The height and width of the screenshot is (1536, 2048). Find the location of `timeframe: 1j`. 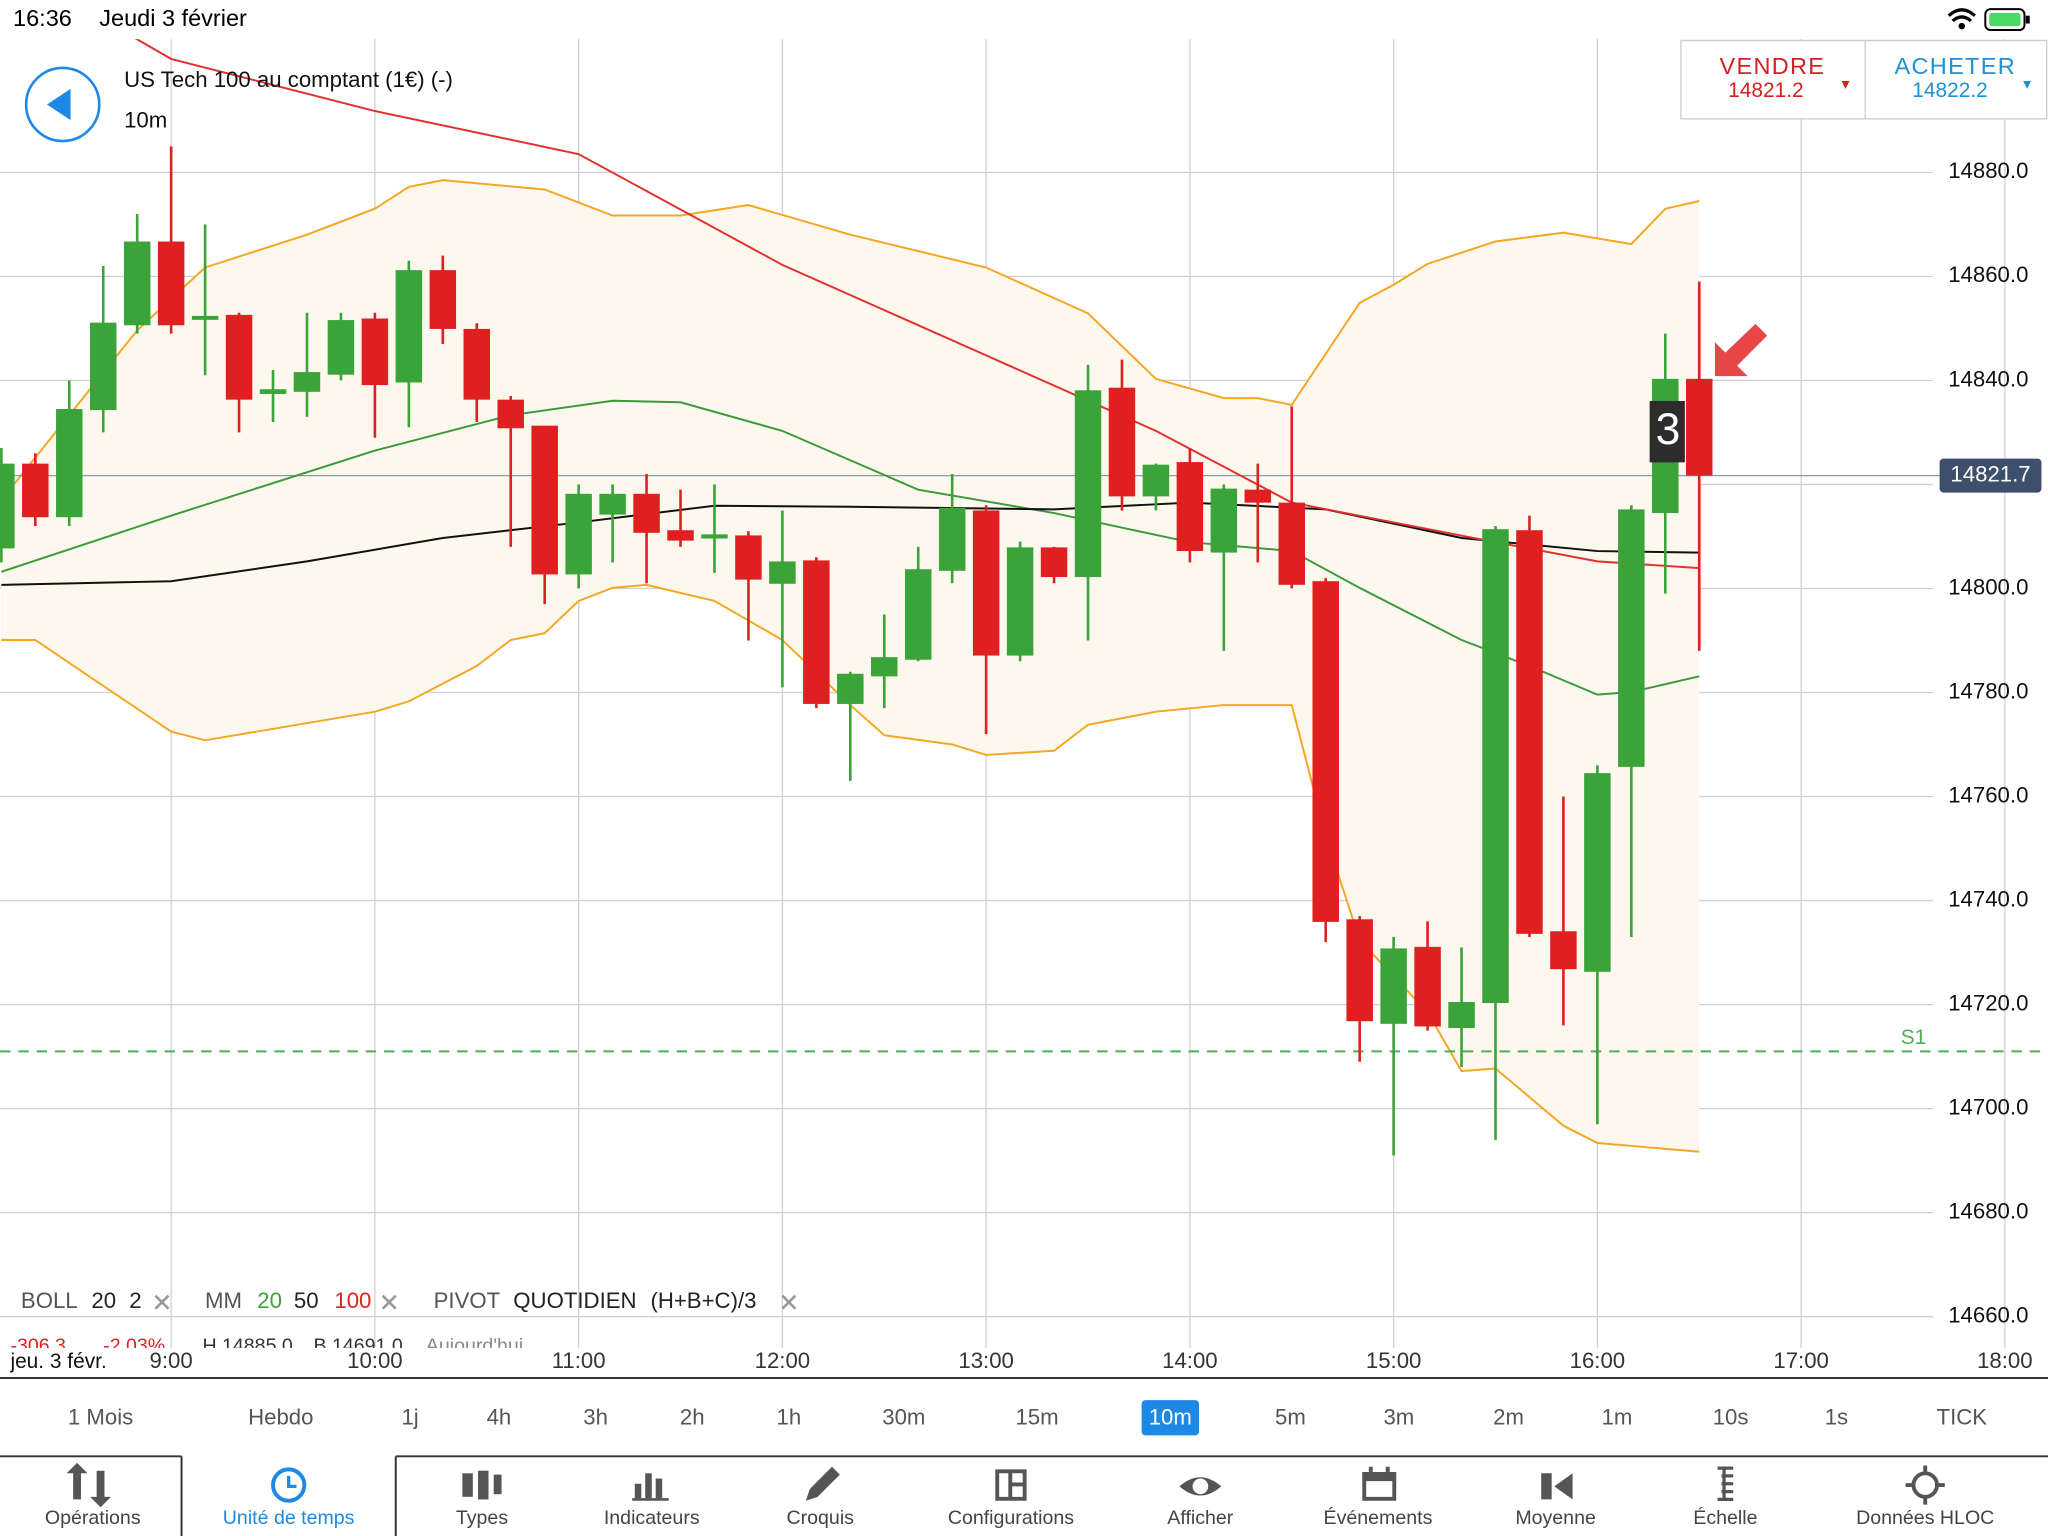

timeframe: 1j is located at coordinates (409, 1416).